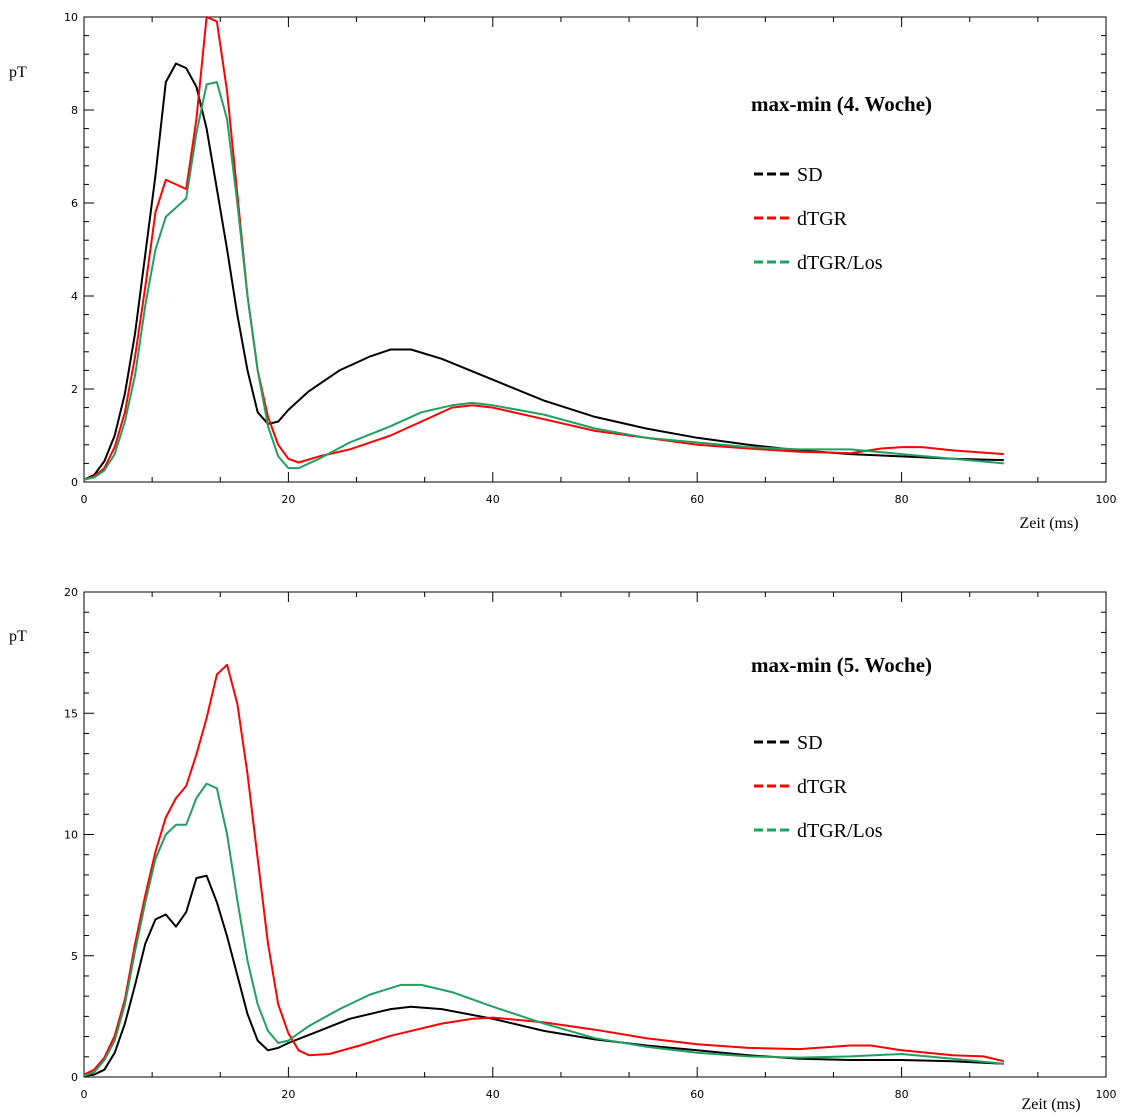 The width and height of the screenshot is (1123, 1117). I want to click on y-tick-label: 2, so click(74, 389).